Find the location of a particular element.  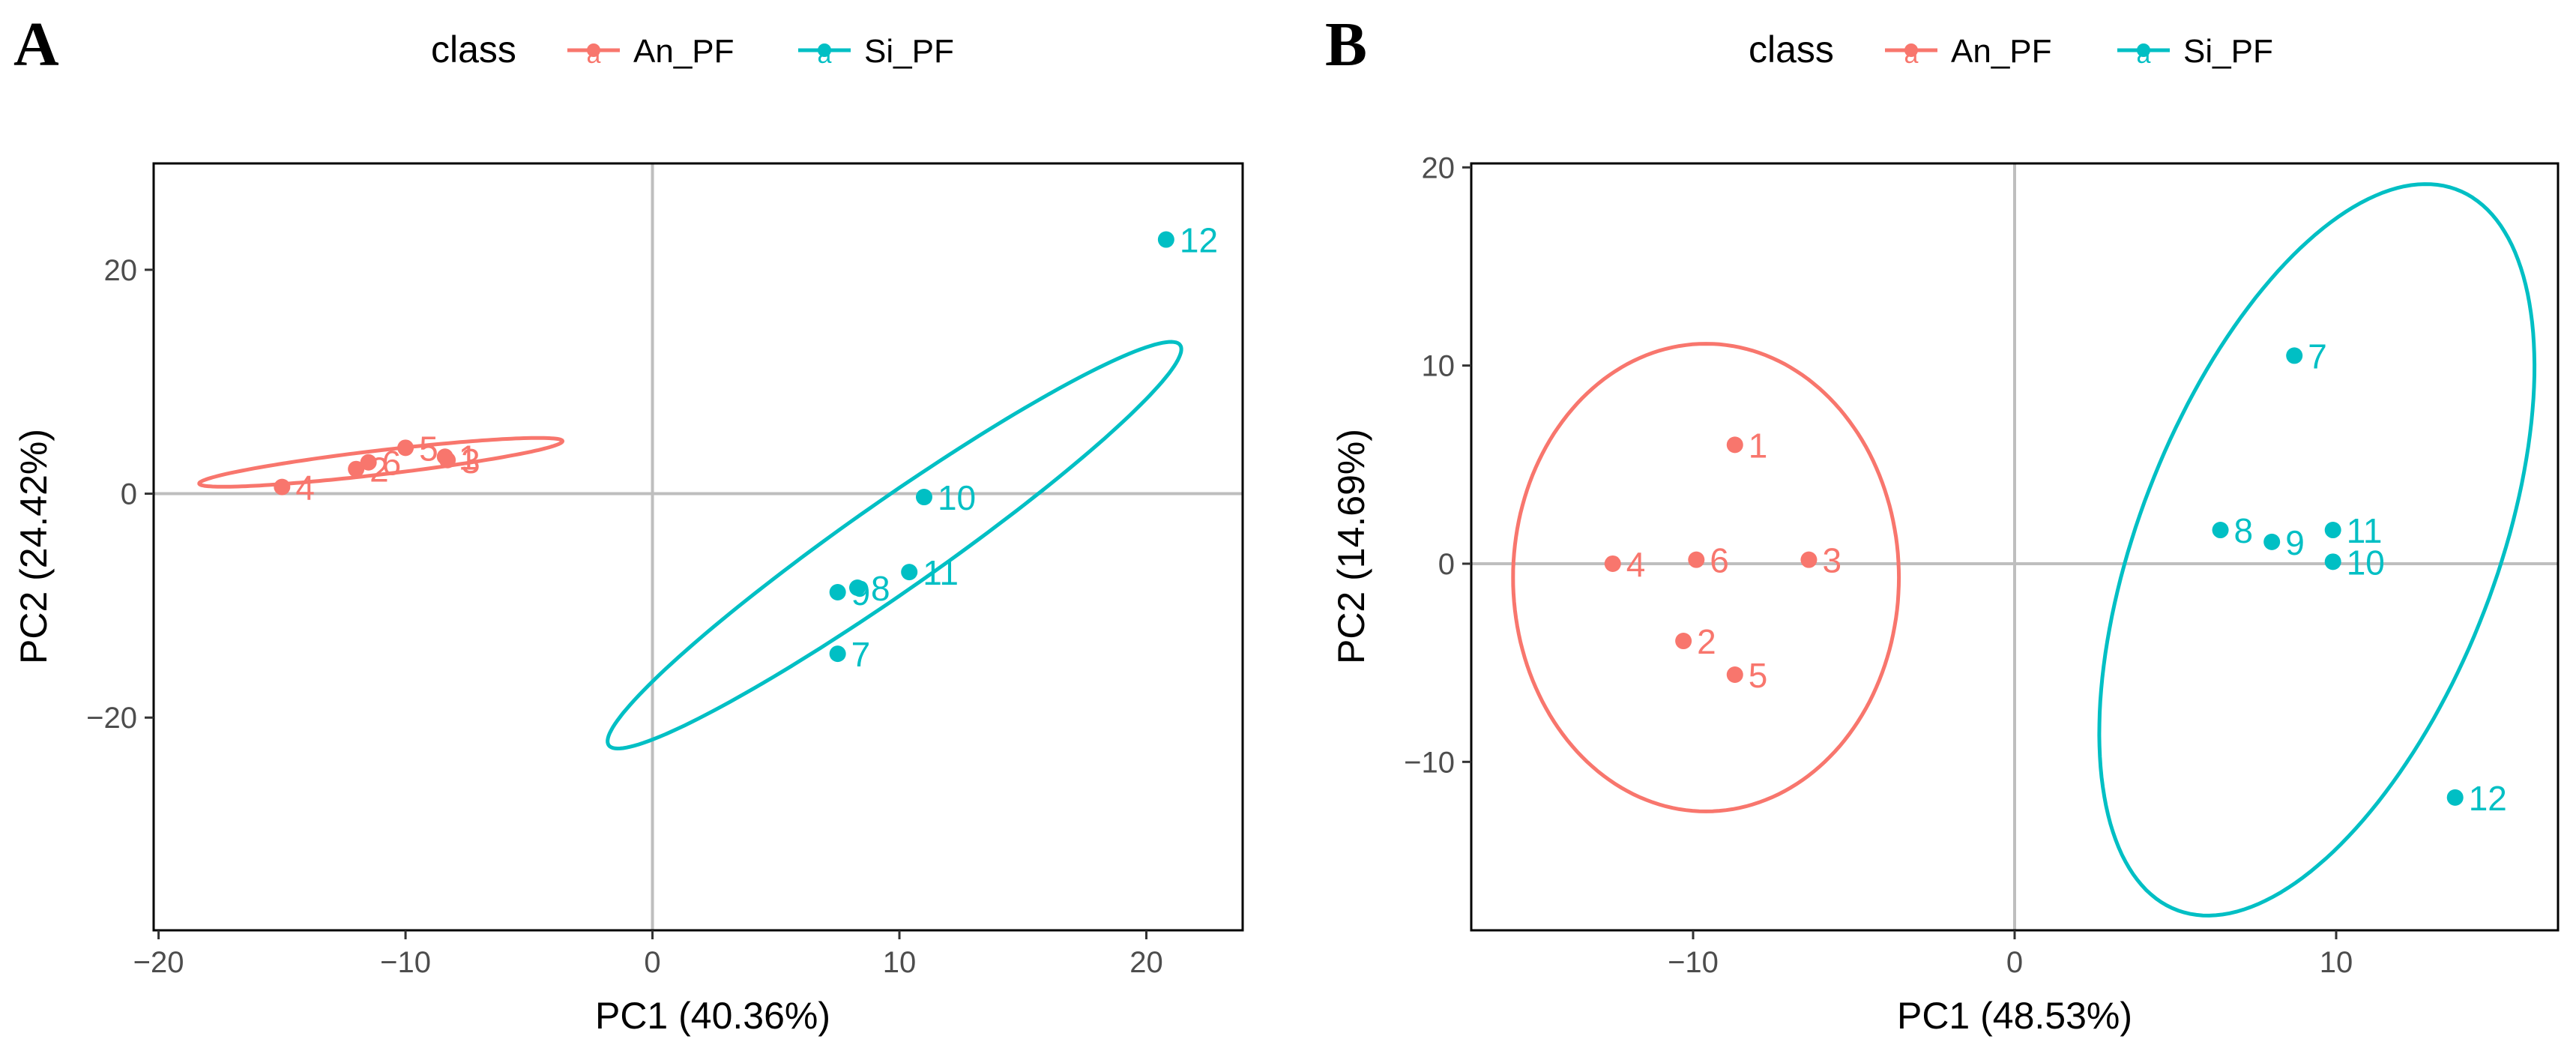

y-tick-label: 10 is located at coordinates (1439, 366).